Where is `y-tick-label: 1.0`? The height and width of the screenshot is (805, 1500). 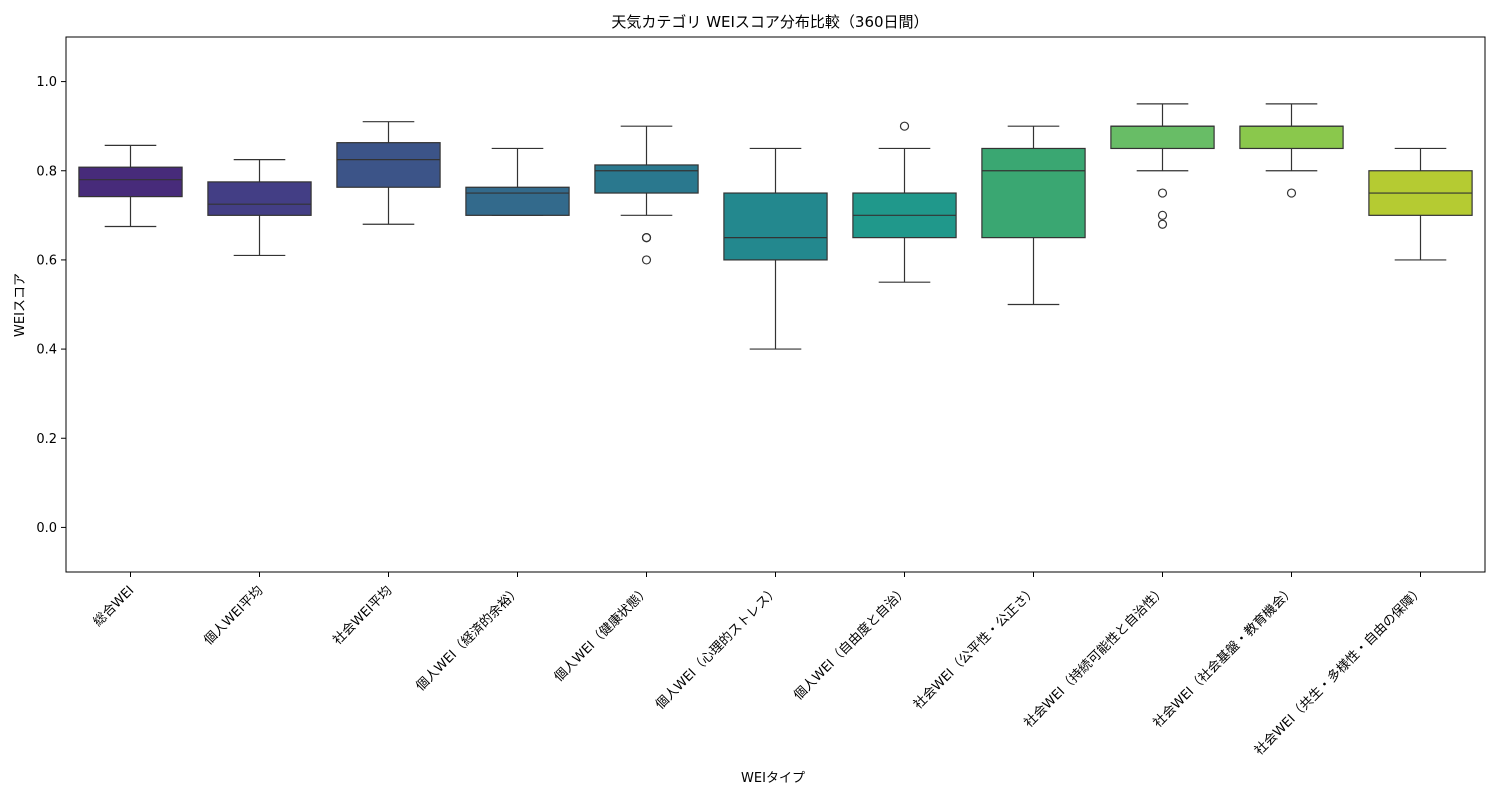
y-tick-label: 1.0 is located at coordinates (46, 82).